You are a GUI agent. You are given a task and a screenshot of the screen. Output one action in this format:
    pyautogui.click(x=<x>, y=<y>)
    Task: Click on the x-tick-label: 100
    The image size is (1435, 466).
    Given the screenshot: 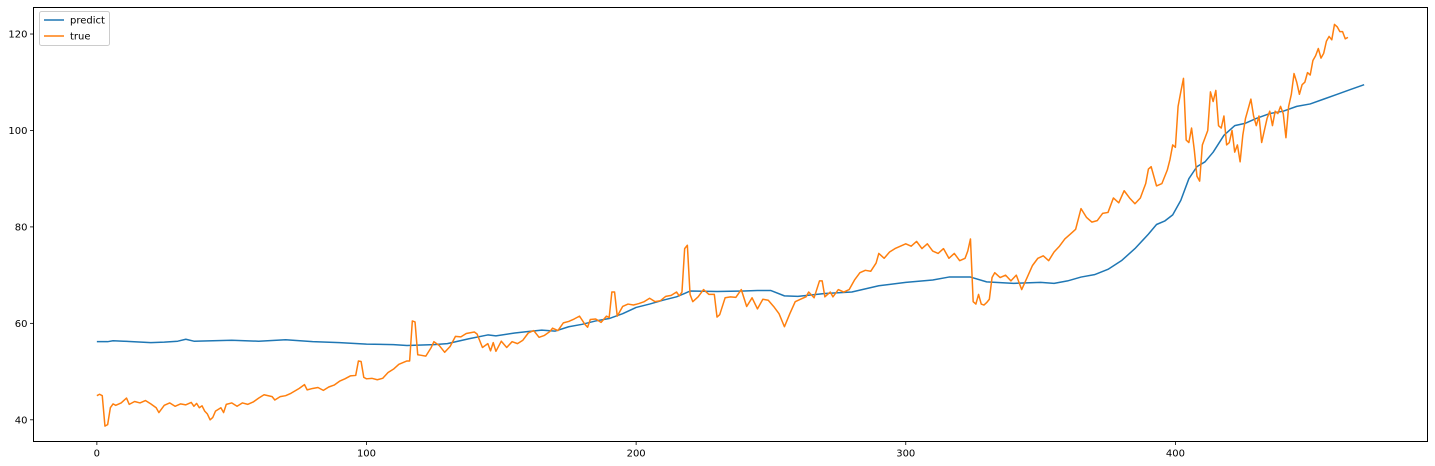 What is the action you would take?
    pyautogui.click(x=366, y=454)
    